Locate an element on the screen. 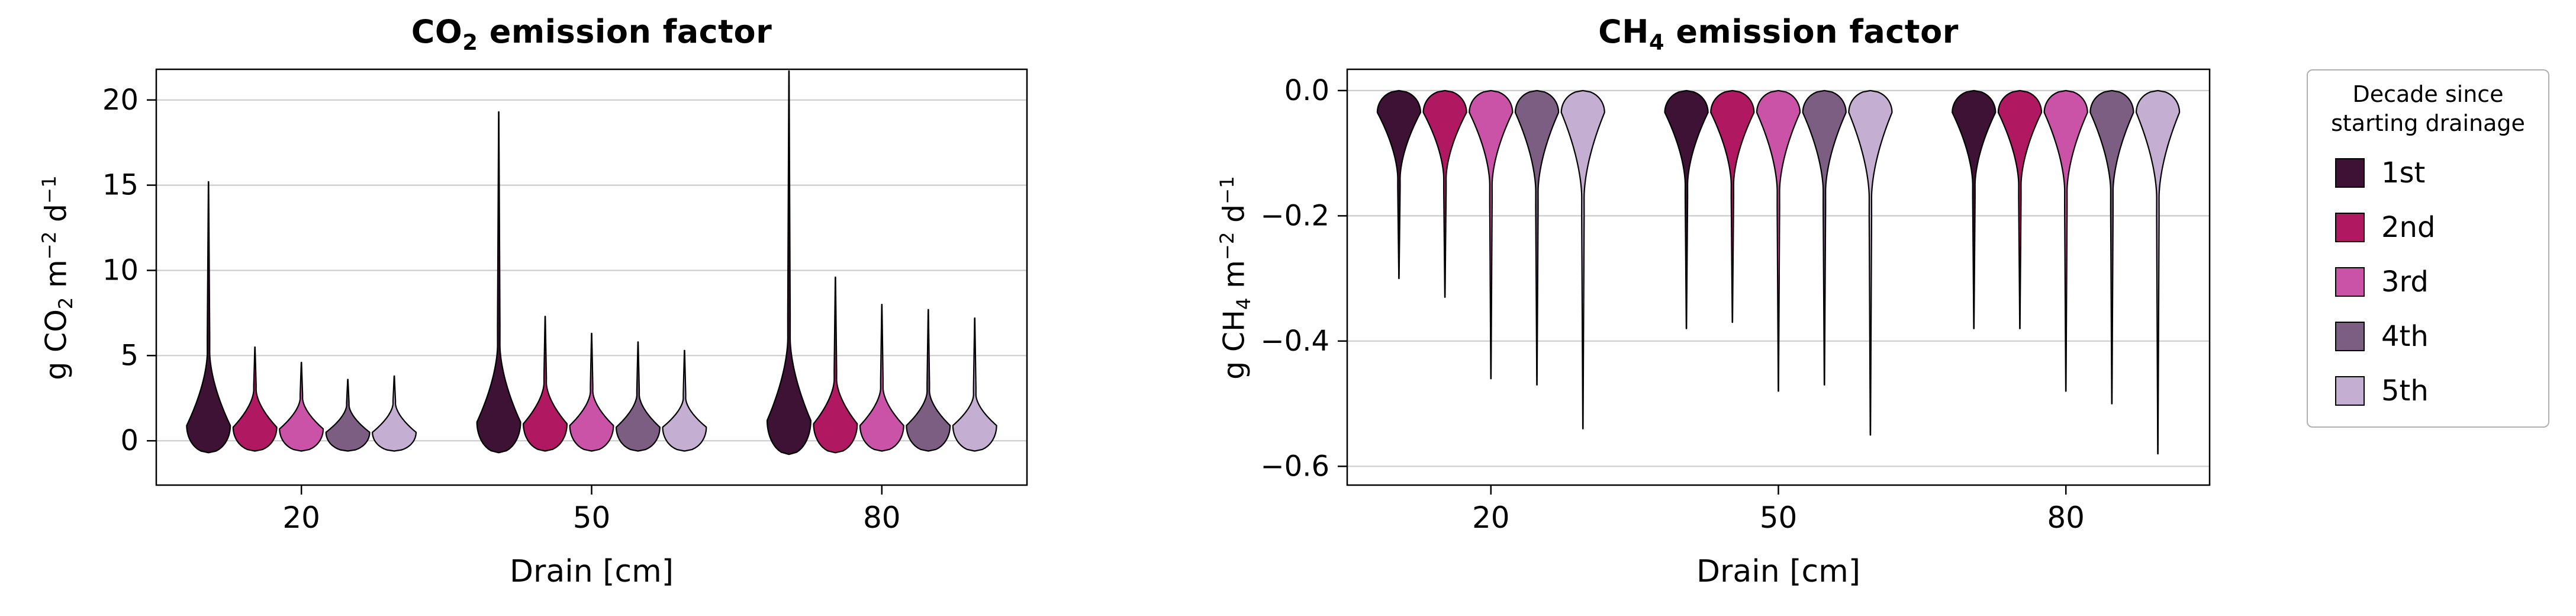  legend-entry-4th: 4th is located at coordinates (2428, 336).